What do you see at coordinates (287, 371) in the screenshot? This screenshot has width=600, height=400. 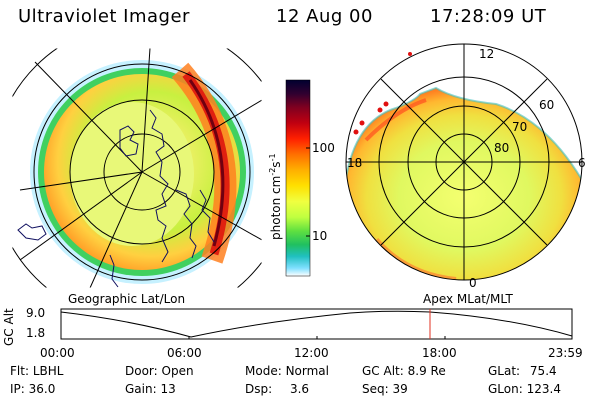 I see `status-mode: Mode: Normal` at bounding box center [287, 371].